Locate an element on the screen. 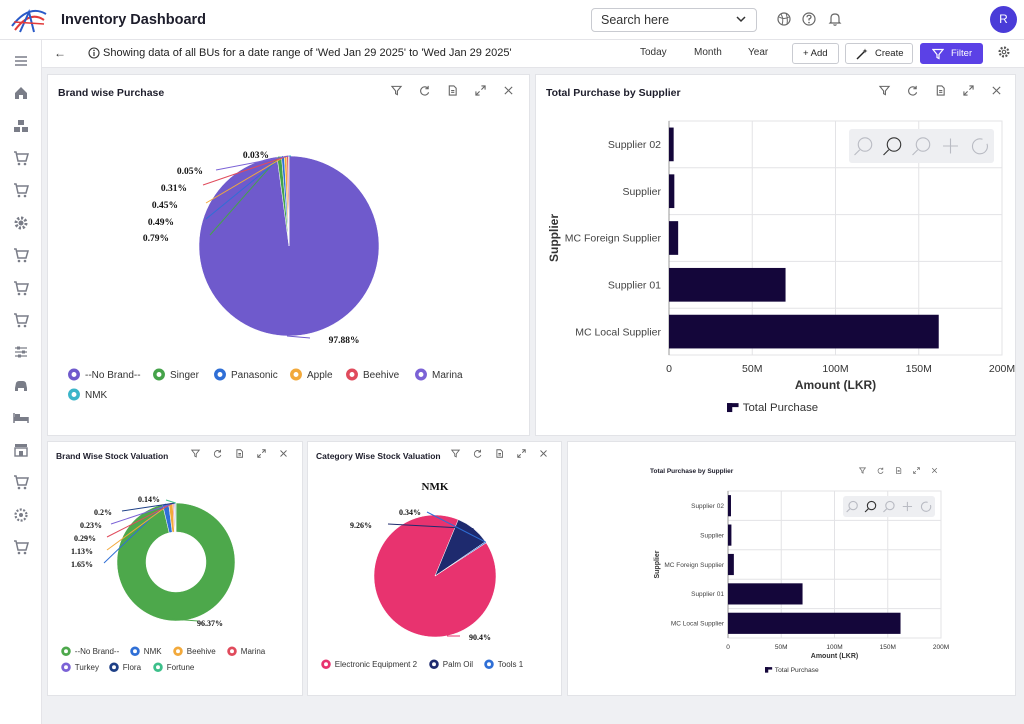 Image resolution: width=1024 pixels, height=724 pixels. boxes-icon is located at coordinates (21, 126).